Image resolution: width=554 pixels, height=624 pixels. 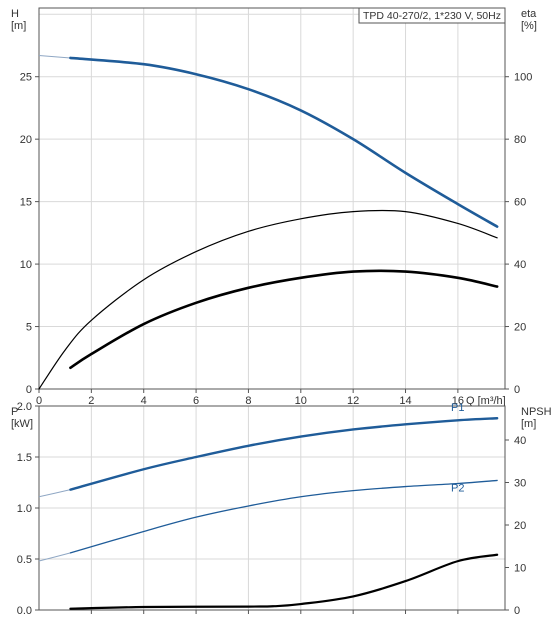 I want to click on y-tick-label-left: 2.0, so click(x=24, y=407).